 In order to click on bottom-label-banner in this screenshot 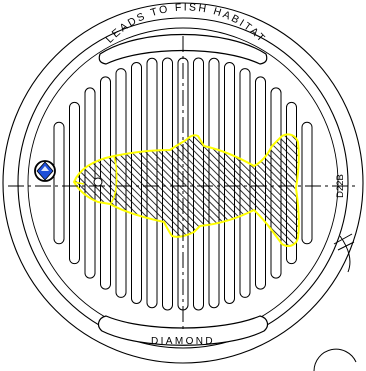, I will do `click(183, 330)`.